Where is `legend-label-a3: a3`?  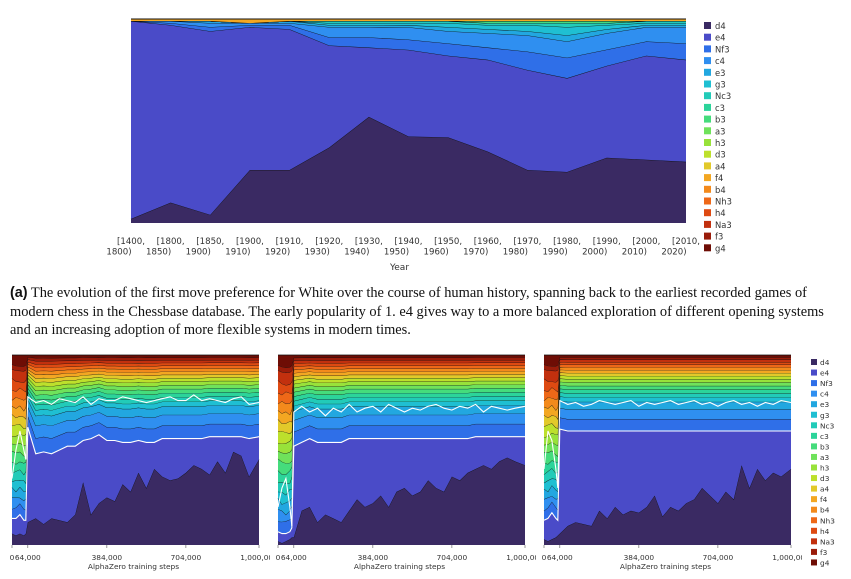 legend-label-a3: a3 is located at coordinates (720, 131).